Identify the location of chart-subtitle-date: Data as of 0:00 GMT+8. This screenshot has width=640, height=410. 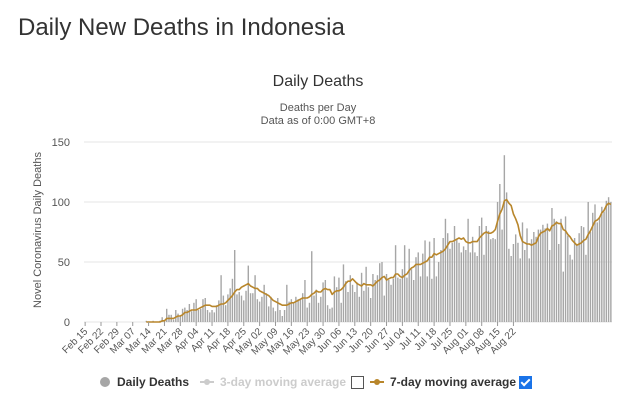
(318, 121).